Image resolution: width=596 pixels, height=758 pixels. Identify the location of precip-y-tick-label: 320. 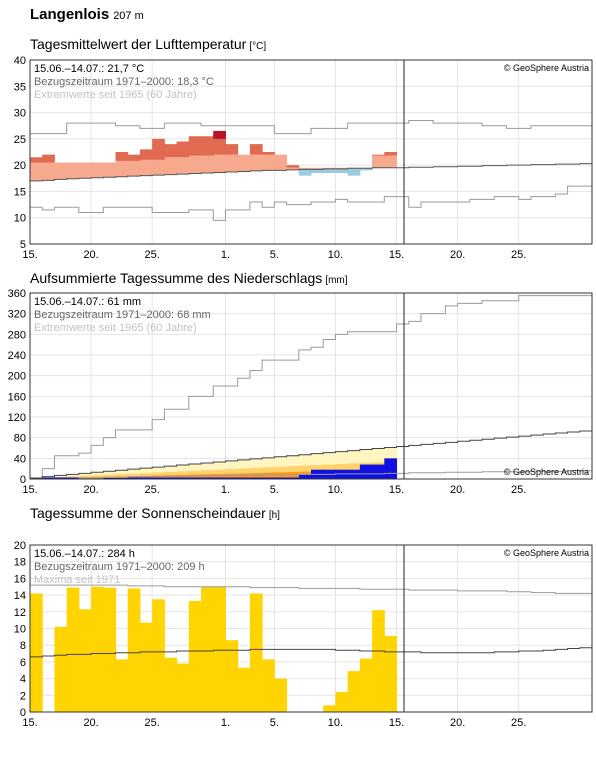
(17, 315).